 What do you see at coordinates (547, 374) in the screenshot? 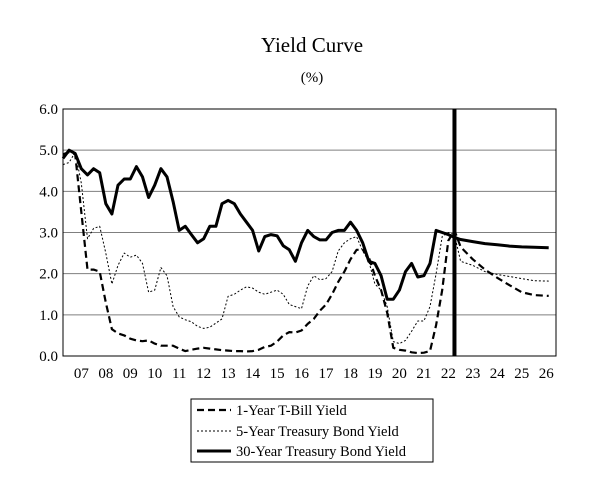
I see `x-tick-label: 26` at bounding box center [547, 374].